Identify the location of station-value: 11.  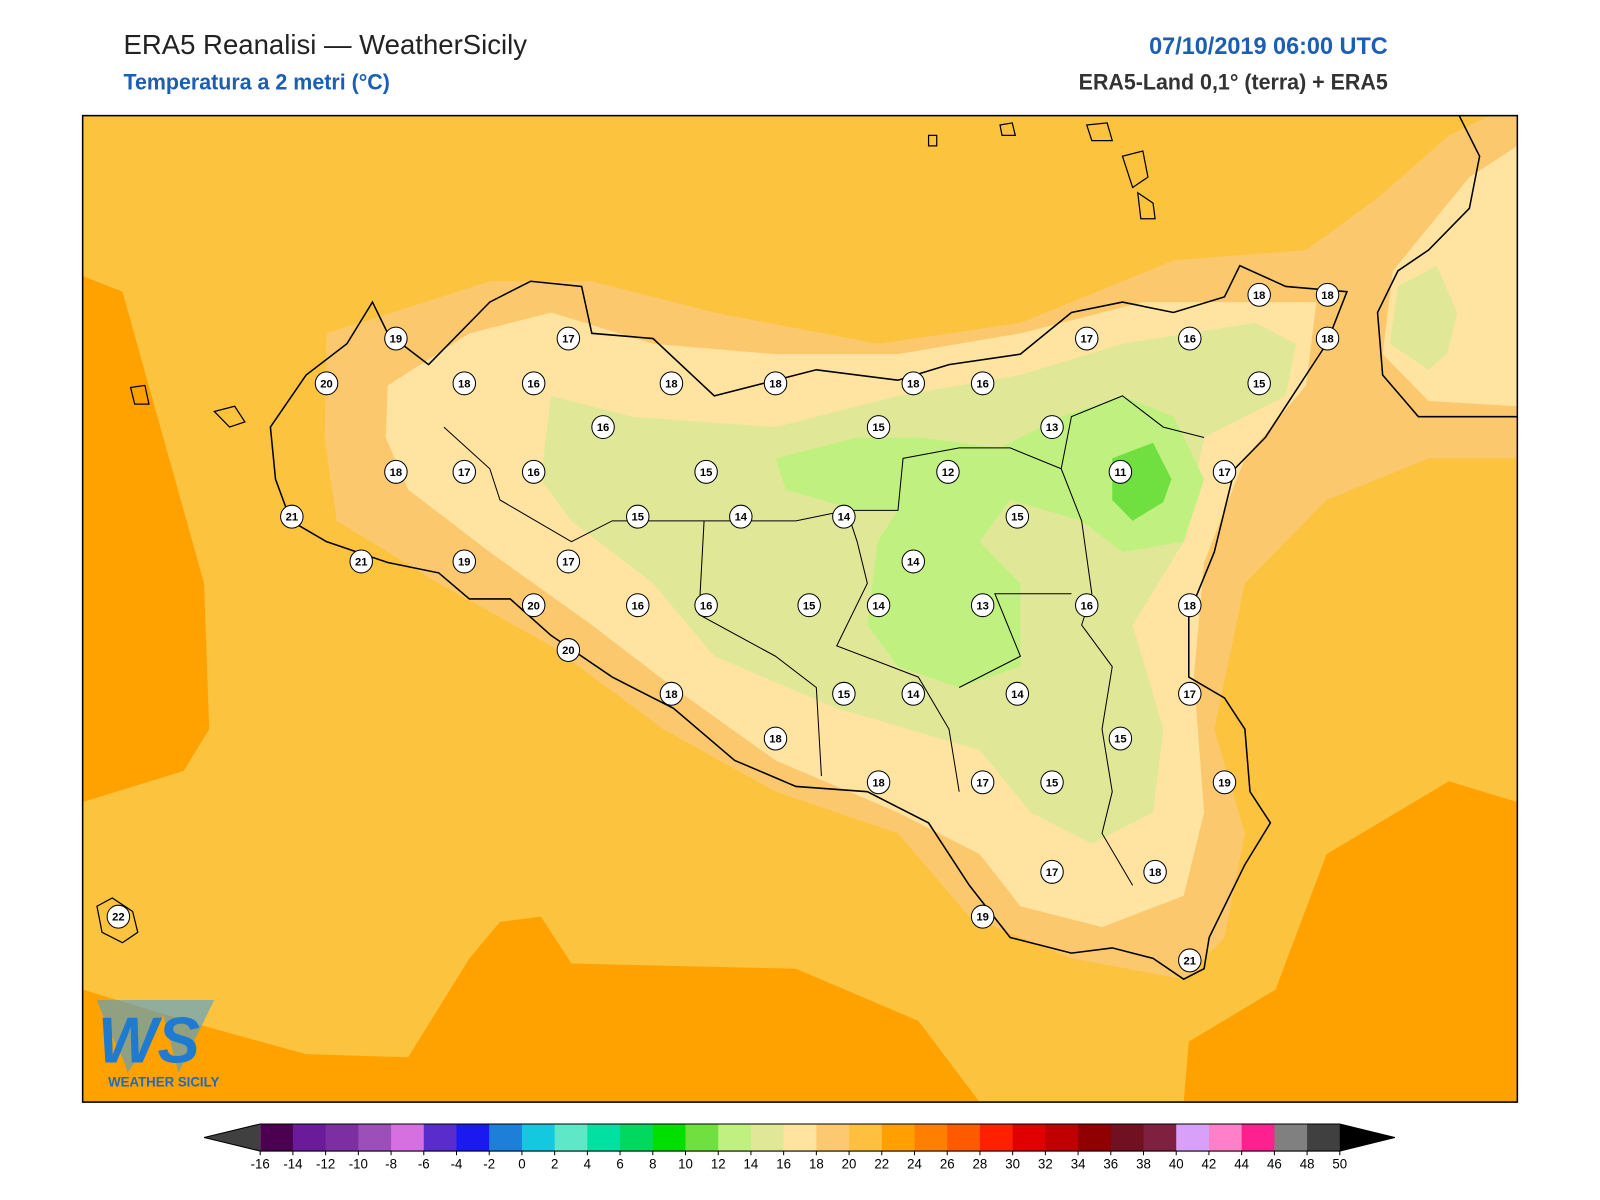
(1120, 473).